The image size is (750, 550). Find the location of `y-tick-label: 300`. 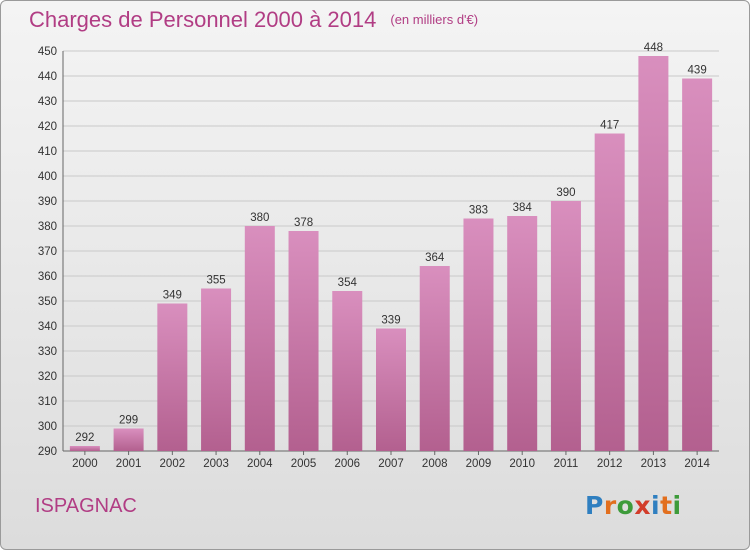

y-tick-label: 300 is located at coordinates (47, 427).